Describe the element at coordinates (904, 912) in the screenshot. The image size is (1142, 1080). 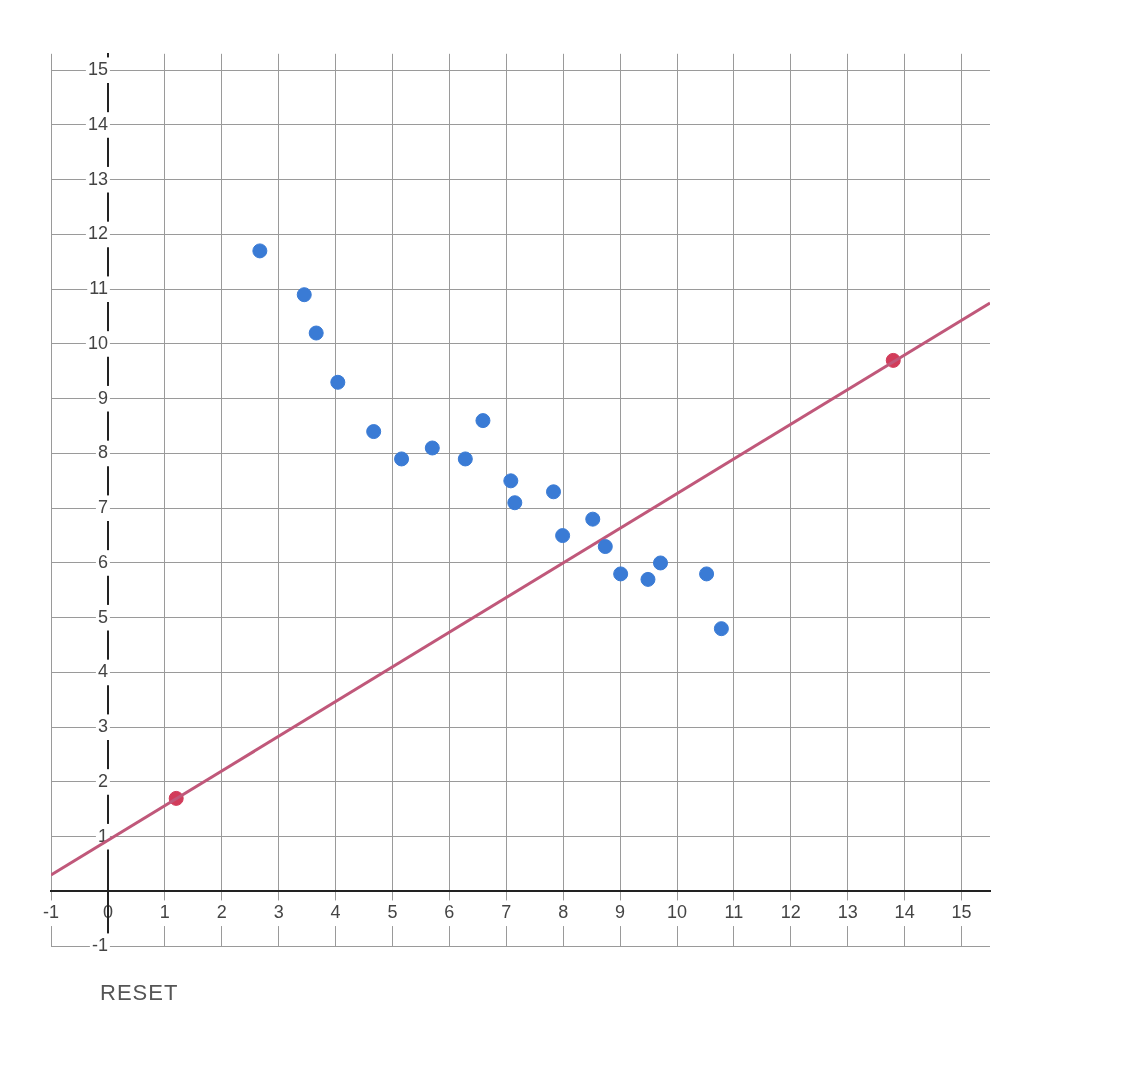
I see `x-tick-label: 14` at that location.